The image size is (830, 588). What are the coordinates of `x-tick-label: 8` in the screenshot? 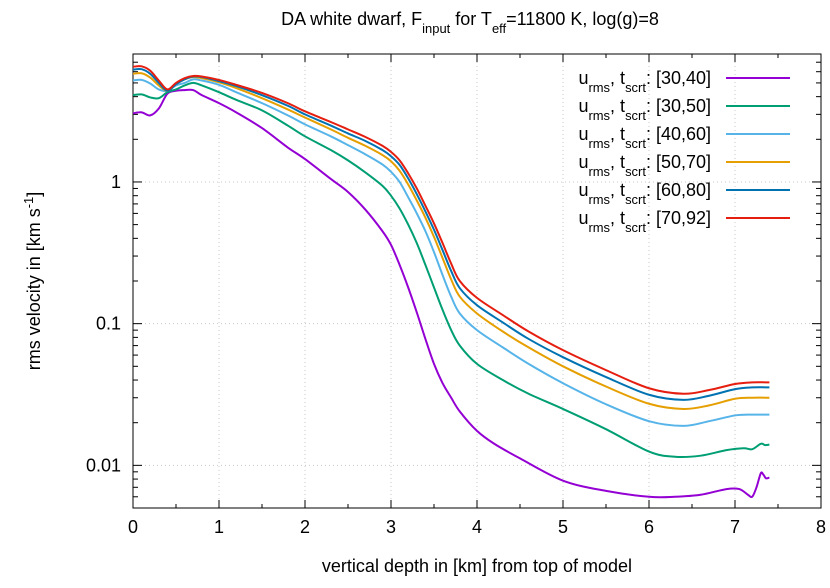 It's located at (821, 527).